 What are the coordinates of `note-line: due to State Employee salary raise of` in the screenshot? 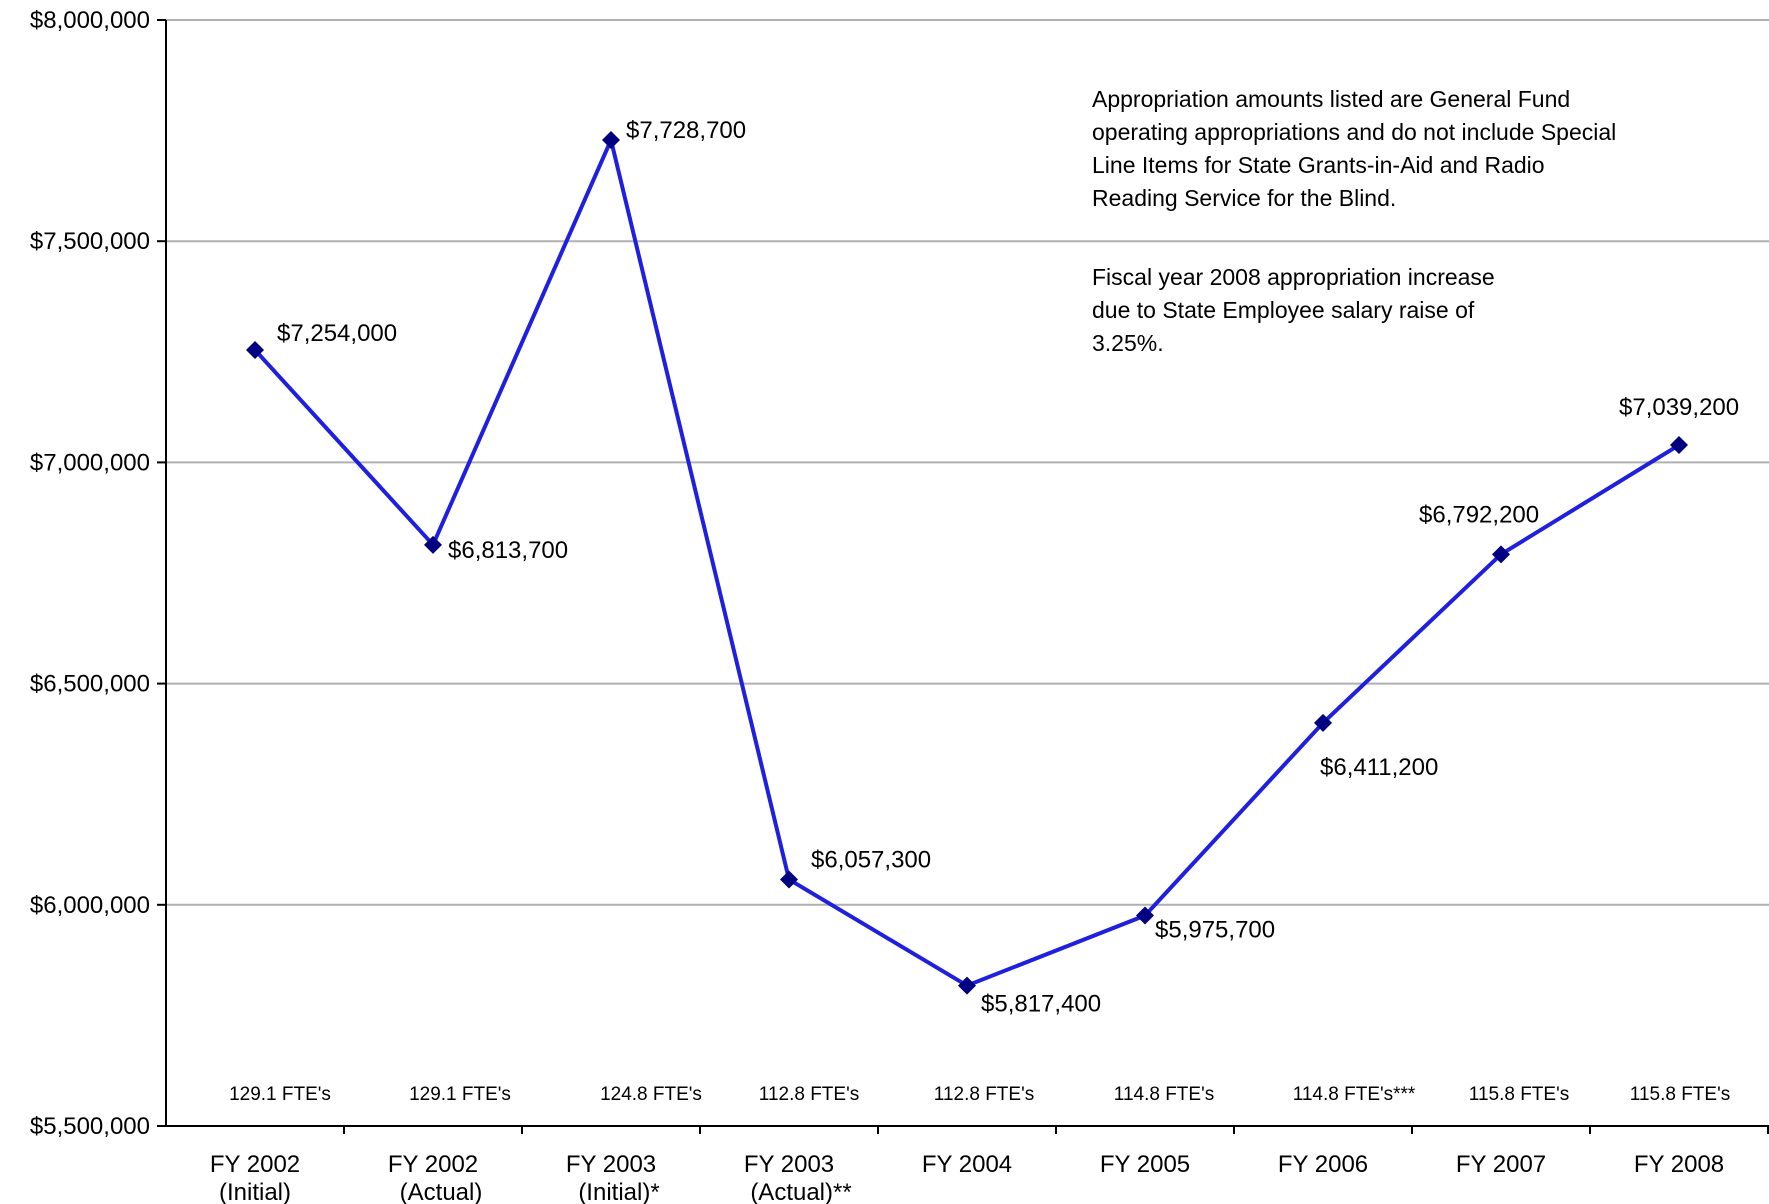 It's located at (1283, 310).